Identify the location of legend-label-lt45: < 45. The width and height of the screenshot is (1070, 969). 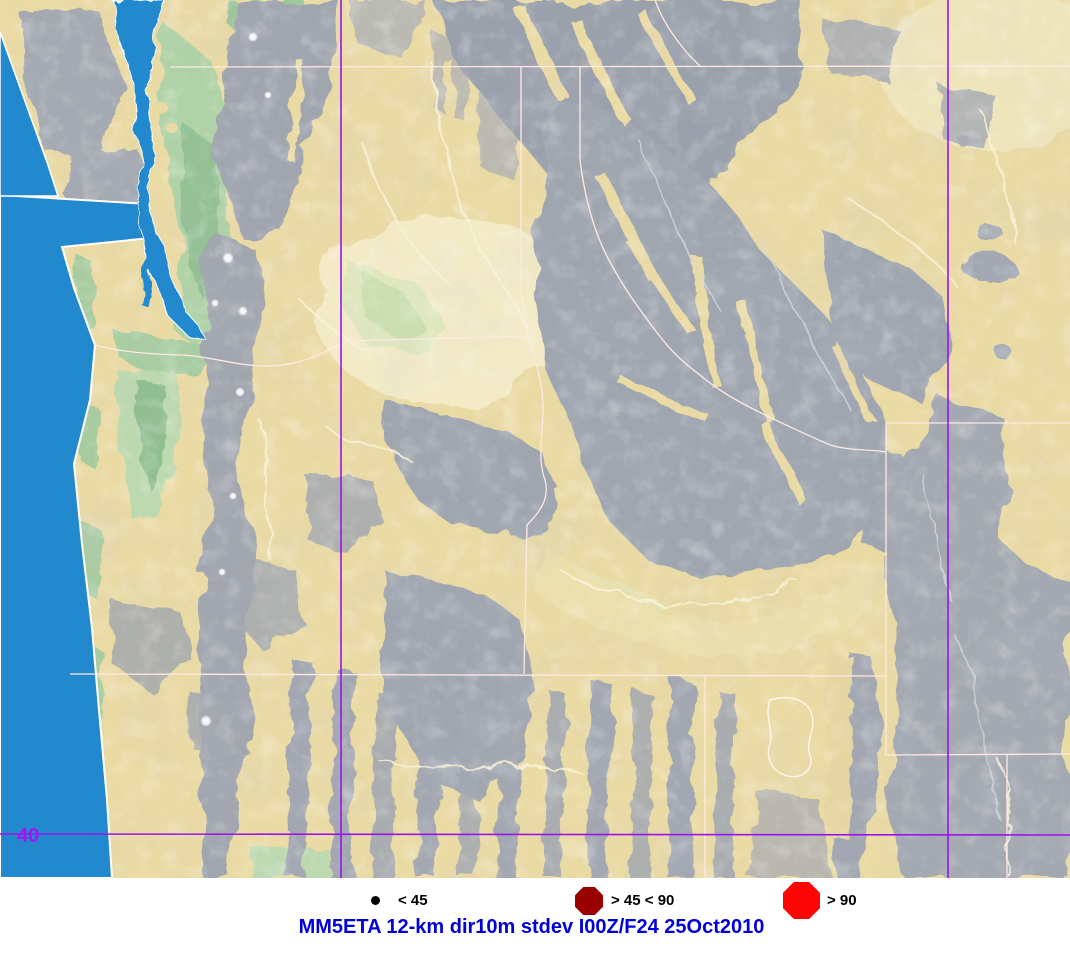
(413, 900).